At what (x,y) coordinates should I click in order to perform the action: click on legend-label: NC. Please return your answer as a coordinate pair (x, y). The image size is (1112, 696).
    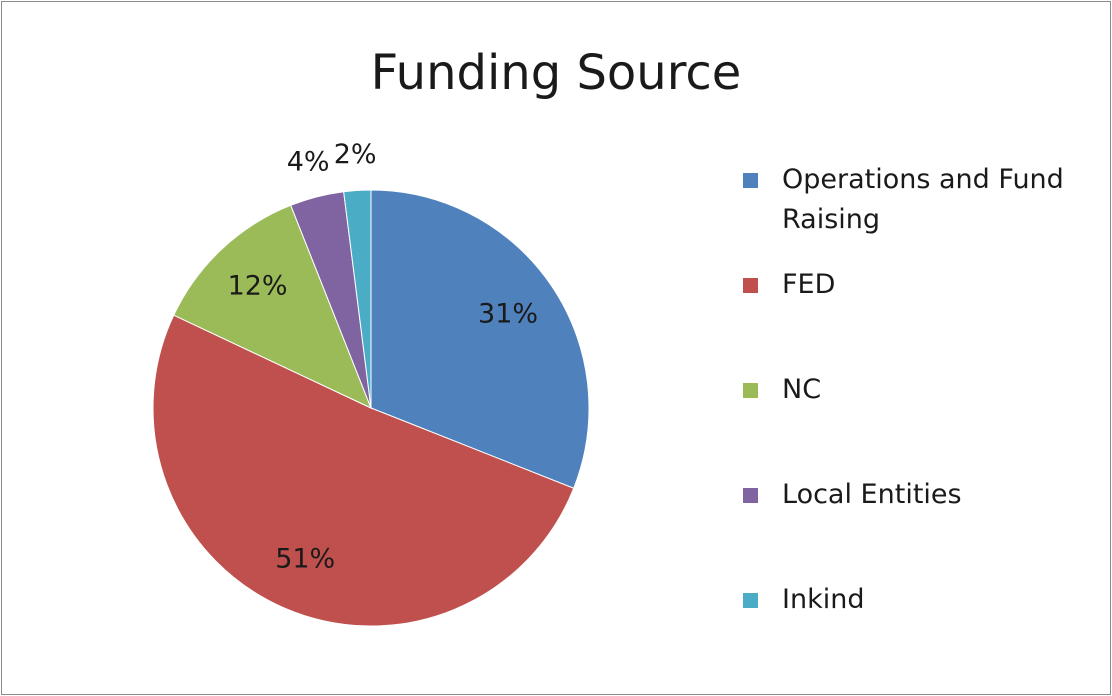
    Looking at the image, I should click on (802, 389).